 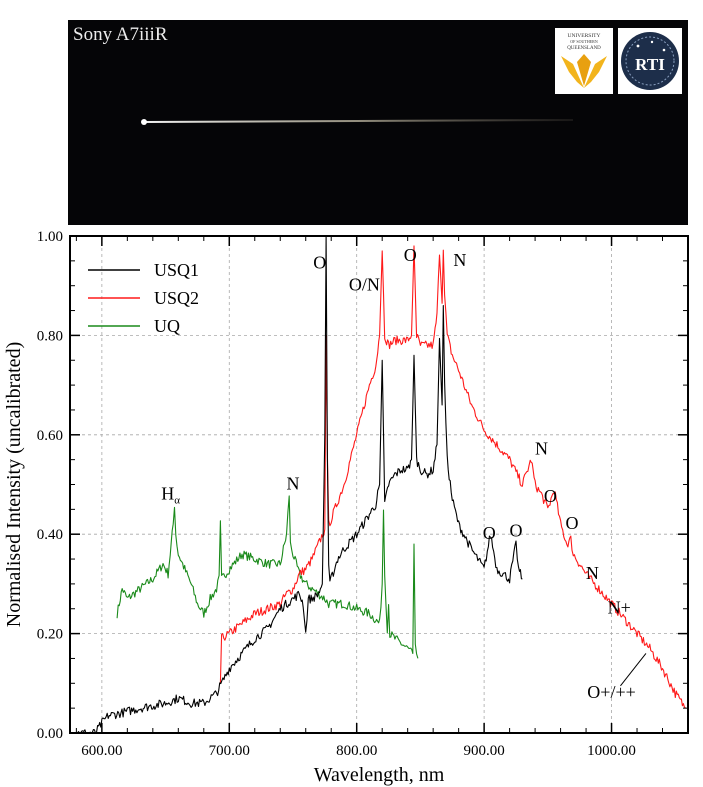 What do you see at coordinates (176, 270) in the screenshot?
I see `legend-label-usq1: USQ1` at bounding box center [176, 270].